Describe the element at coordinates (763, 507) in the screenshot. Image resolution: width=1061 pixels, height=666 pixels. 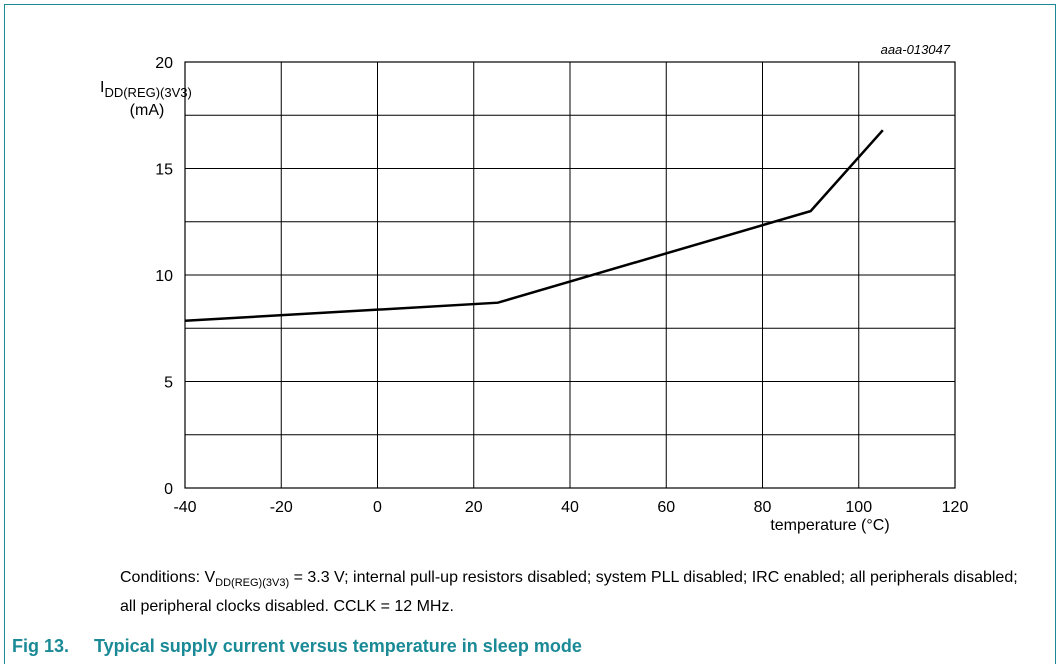
I see `x-tick-label: 80` at that location.